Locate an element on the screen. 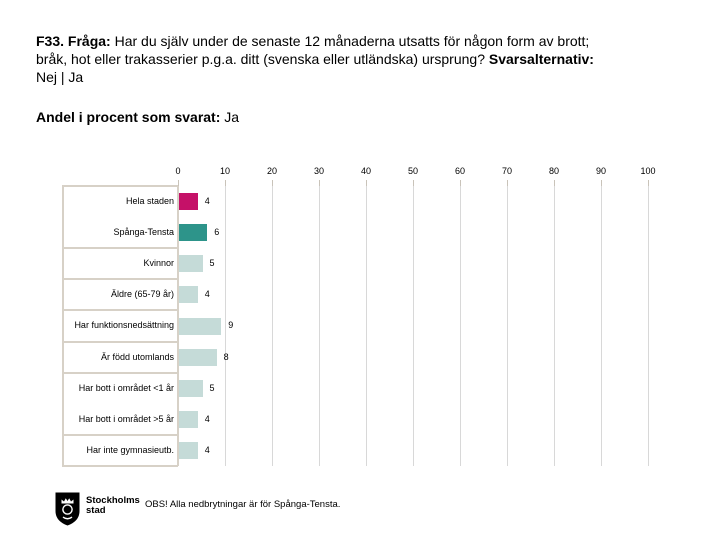 This screenshot has width=720, height=540. category-label: Hela staden is located at coordinates (149, 201).